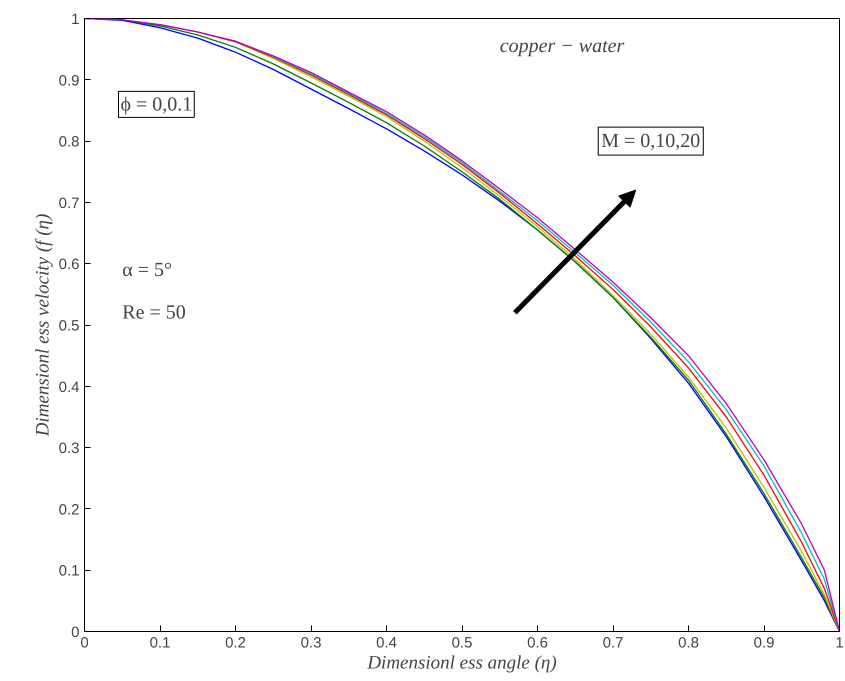 Image resolution: width=845 pixels, height=681 pixels. What do you see at coordinates (69, 387) in the screenshot?
I see `y-tick-label: 0.4` at bounding box center [69, 387].